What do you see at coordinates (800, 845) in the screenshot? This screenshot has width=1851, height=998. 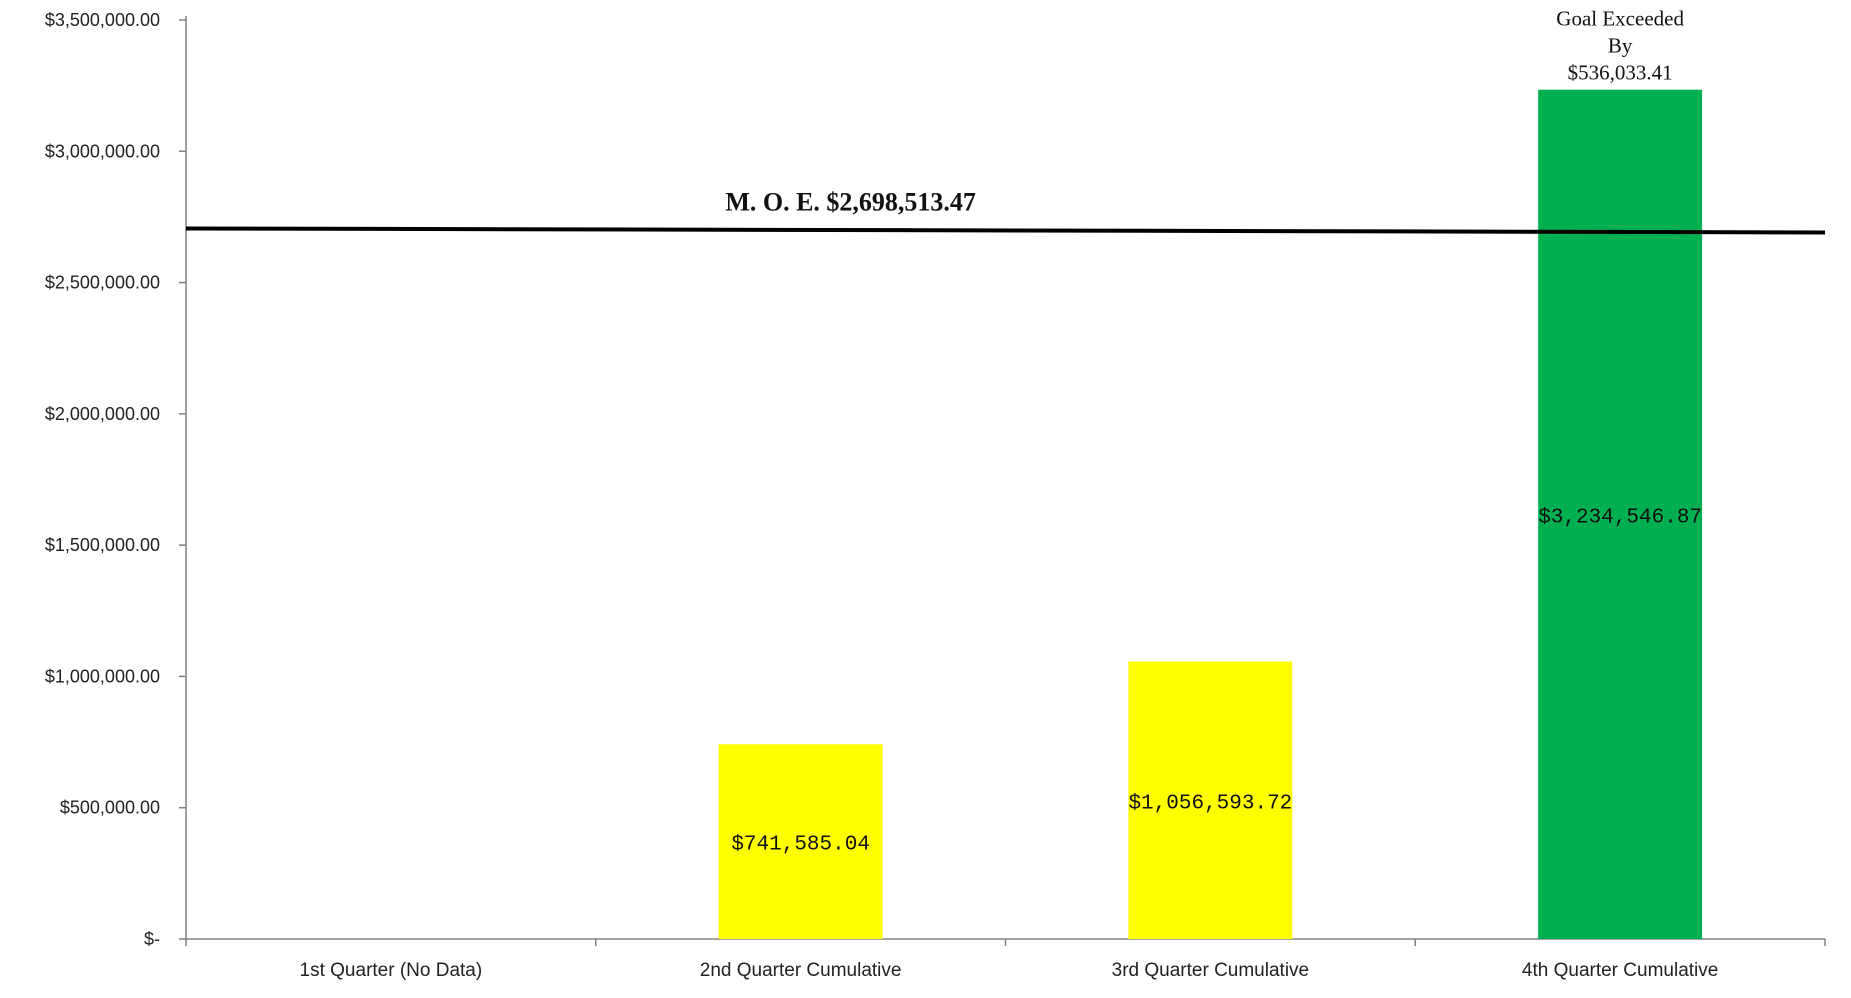 I see `data-label: $741,585.04` at bounding box center [800, 845].